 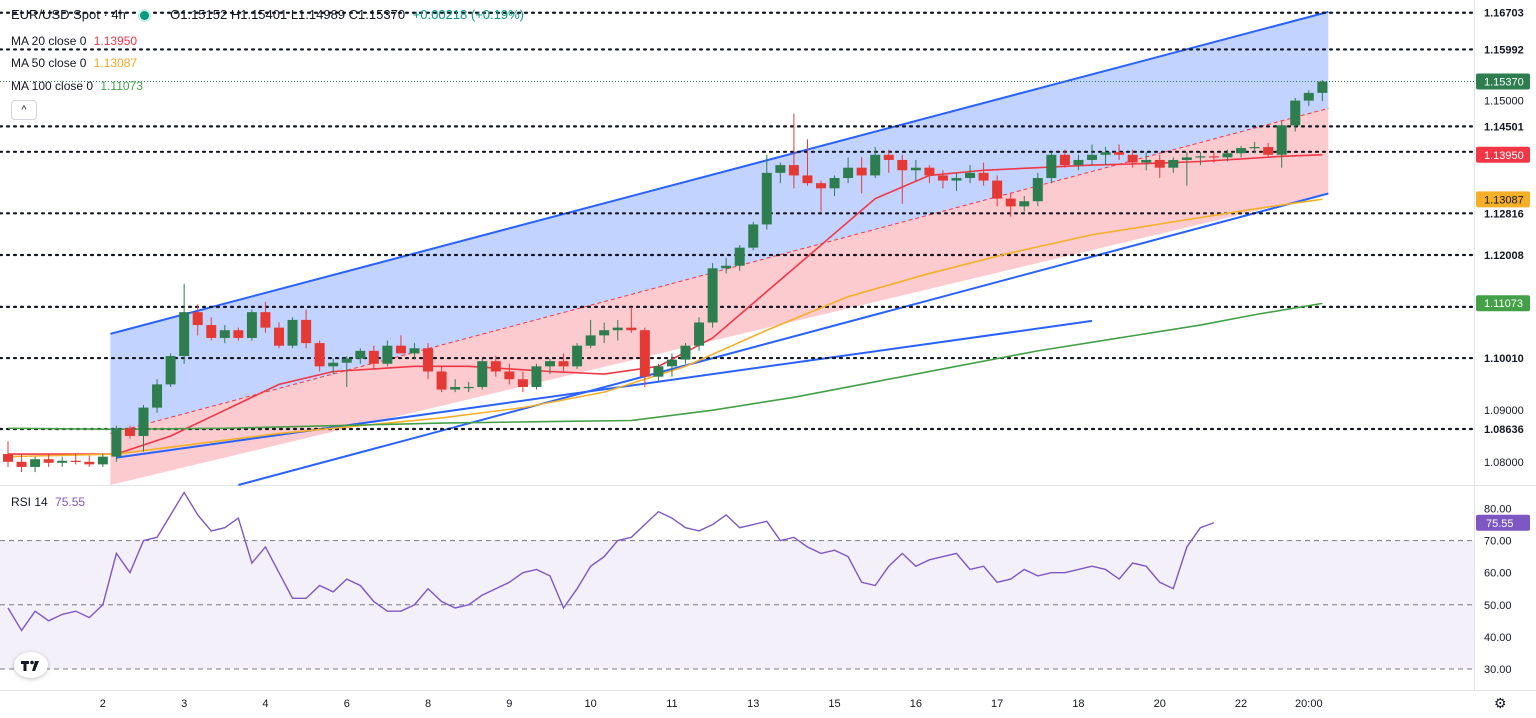 What do you see at coordinates (68, 14) in the screenshot?
I see `symbol-title: EUR/USD Spot · 4h` at bounding box center [68, 14].